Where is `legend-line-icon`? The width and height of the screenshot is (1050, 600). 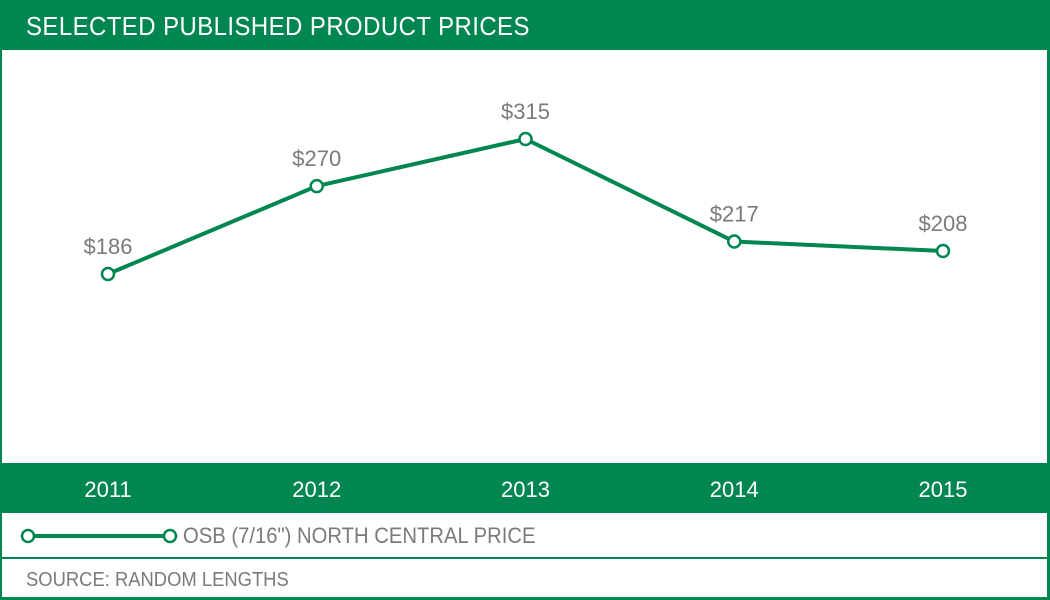
legend-line-icon is located at coordinates (99, 536).